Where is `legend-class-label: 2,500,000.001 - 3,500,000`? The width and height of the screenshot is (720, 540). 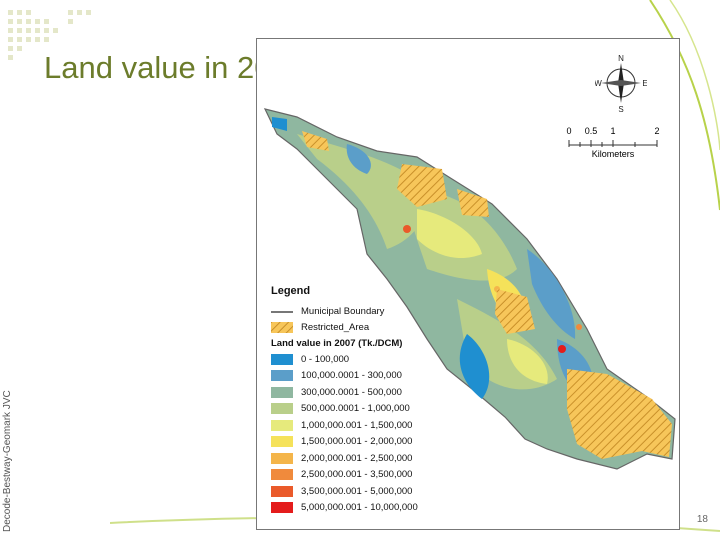 legend-class-label: 2,500,000.001 - 3,500,000 is located at coordinates (357, 475).